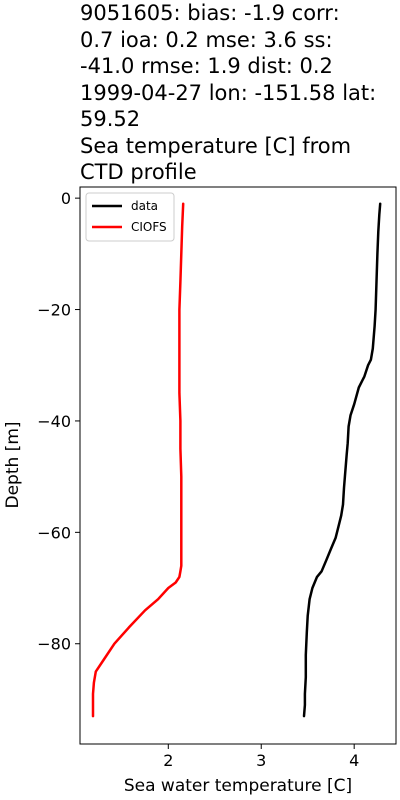  Describe the element at coordinates (54, 421) in the screenshot. I see `y-tick-label: −40` at that location.